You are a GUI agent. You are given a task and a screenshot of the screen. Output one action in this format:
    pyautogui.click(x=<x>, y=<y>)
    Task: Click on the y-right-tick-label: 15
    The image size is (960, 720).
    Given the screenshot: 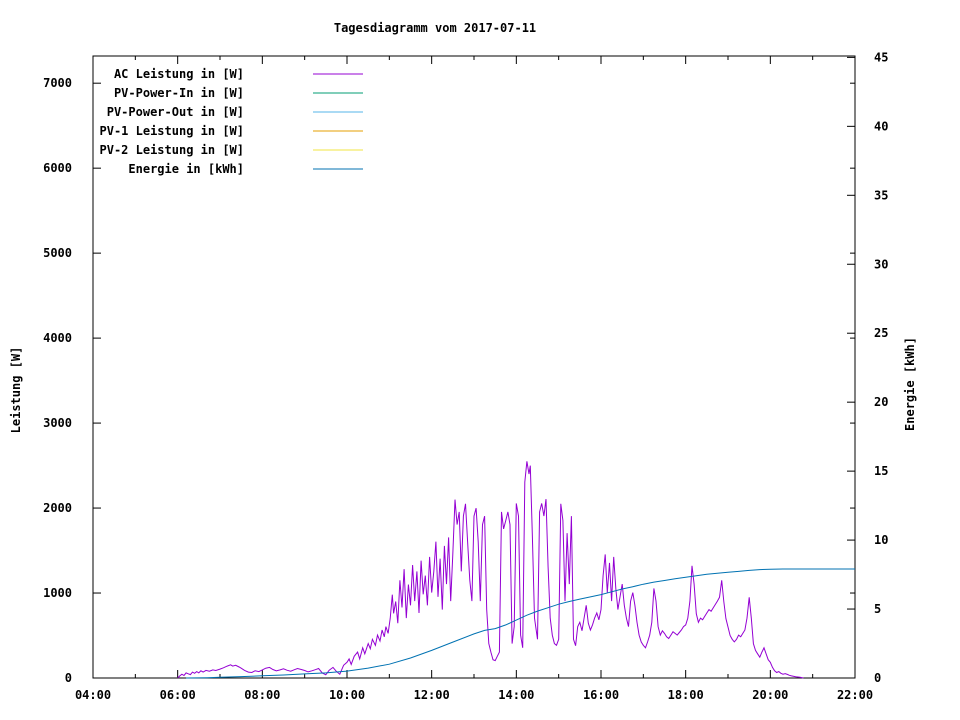 What is the action you would take?
    pyautogui.click(x=881, y=471)
    